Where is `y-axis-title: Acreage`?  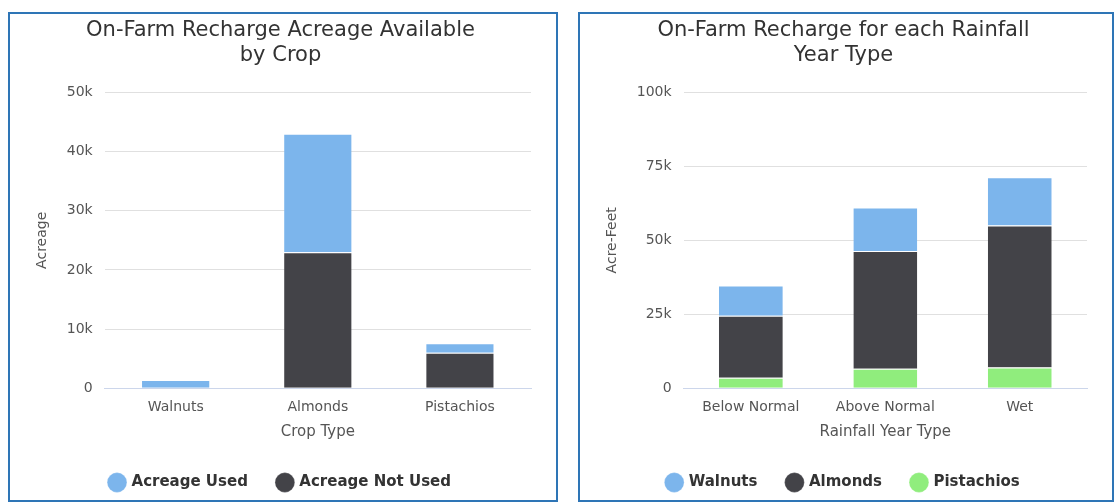 y-axis-title: Acreage is located at coordinates (41, 240).